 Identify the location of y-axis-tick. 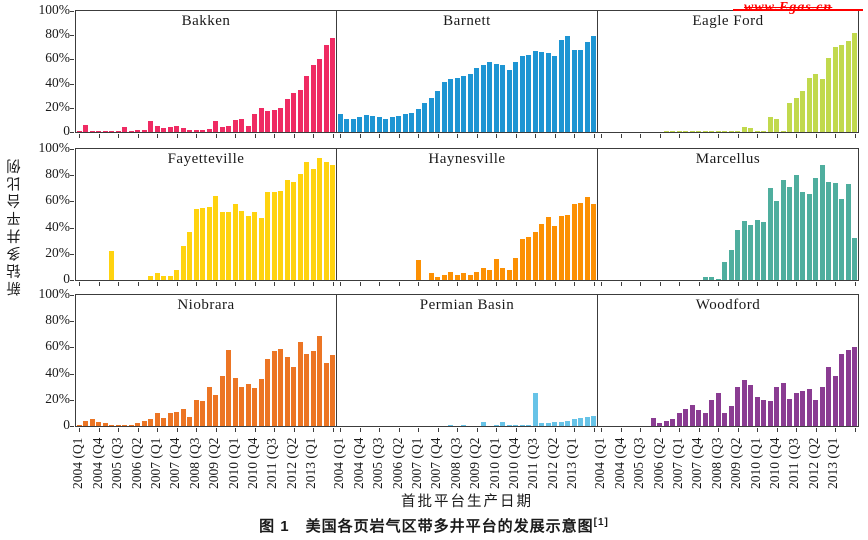
(72, 202).